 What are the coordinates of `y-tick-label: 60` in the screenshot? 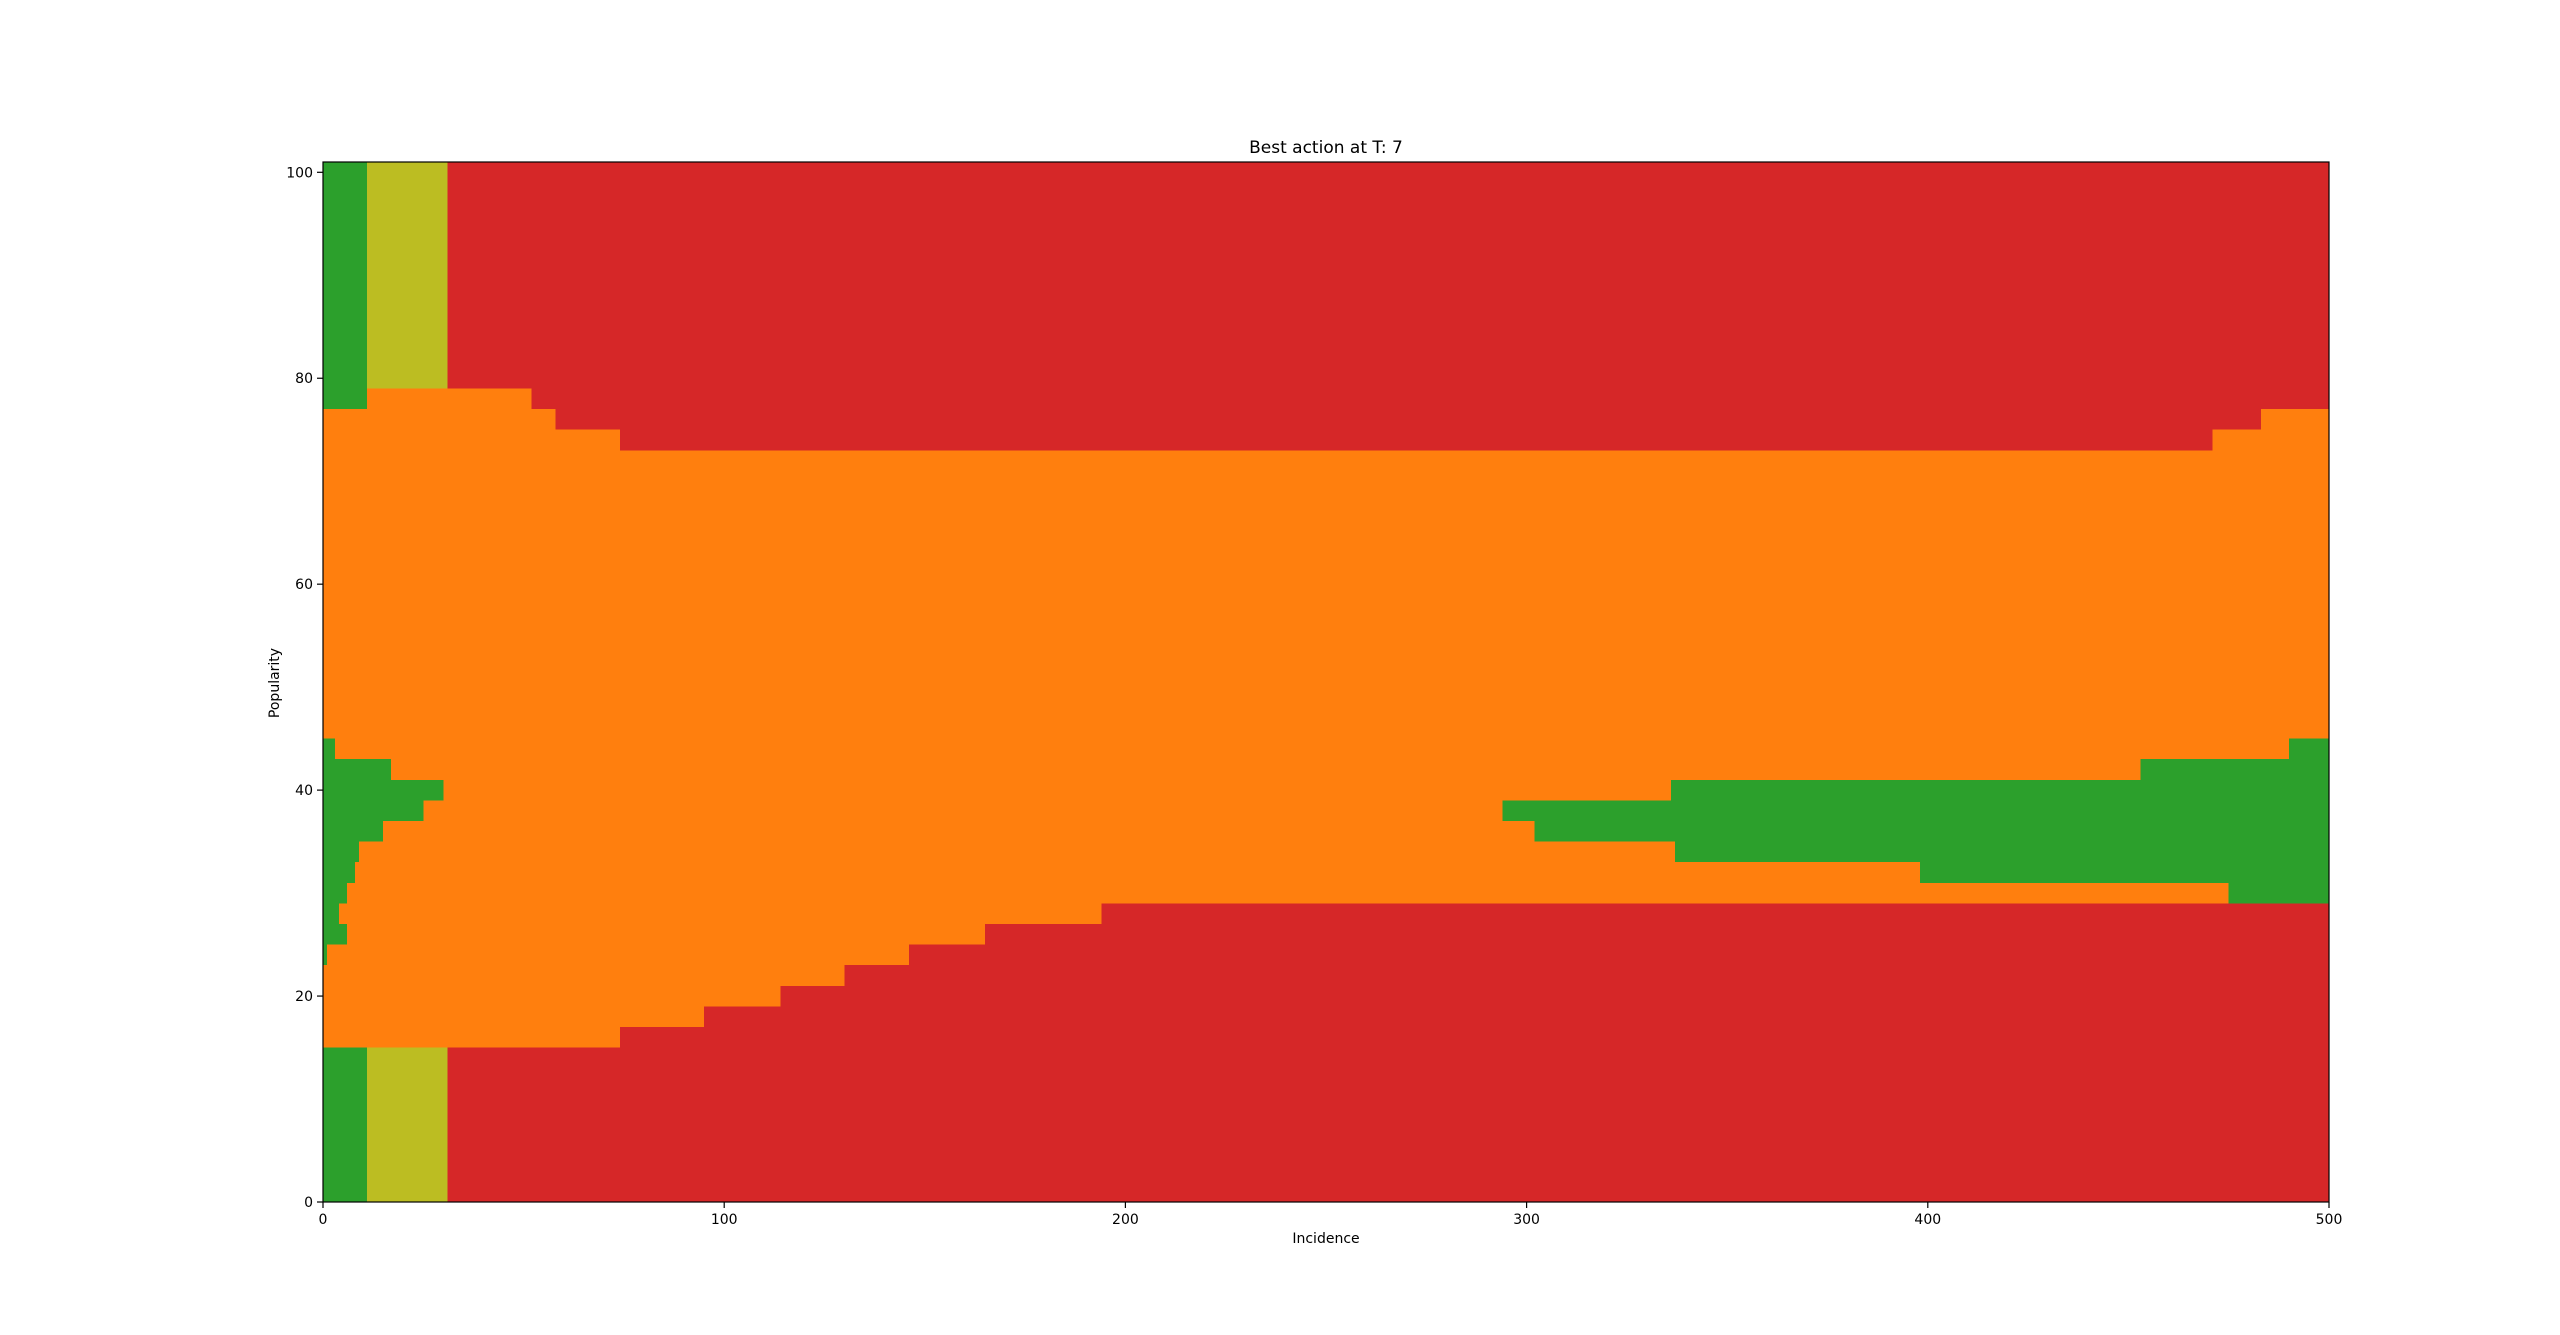 It's located at (304, 585).